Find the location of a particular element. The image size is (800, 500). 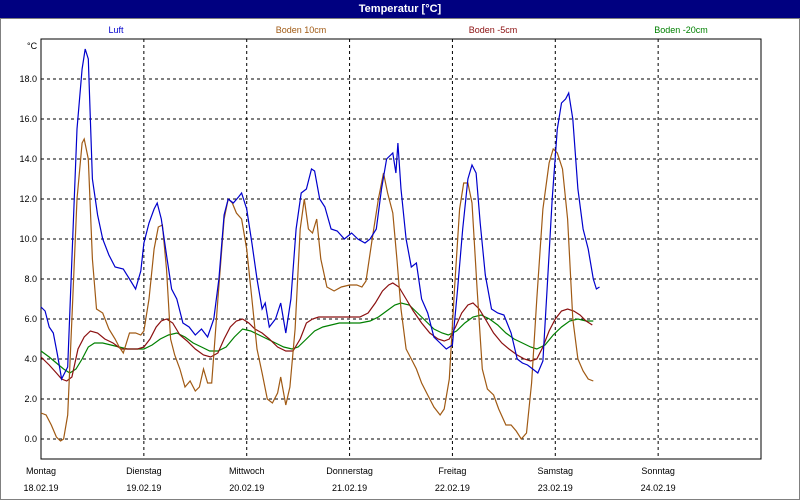

y-tick-label: 2.0 is located at coordinates (30, 399).